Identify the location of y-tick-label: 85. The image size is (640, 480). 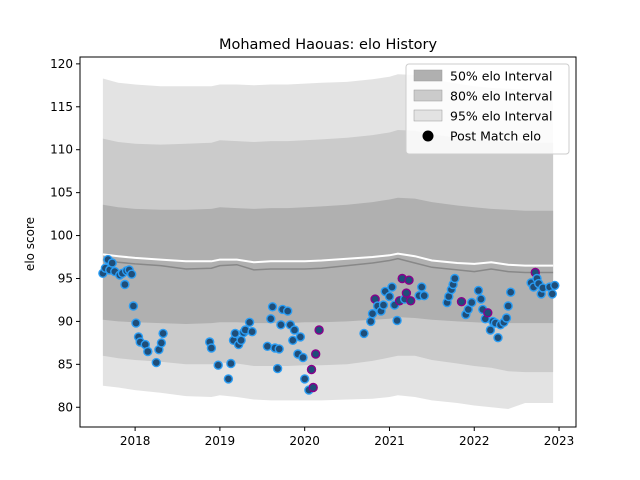
(65, 364).